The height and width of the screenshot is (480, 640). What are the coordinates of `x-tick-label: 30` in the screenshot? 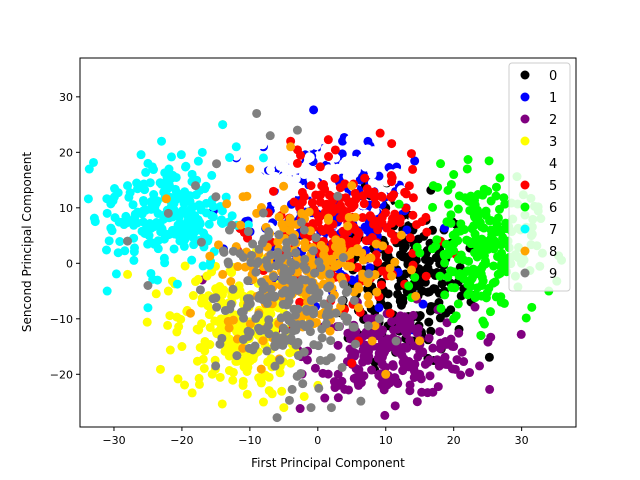 It's located at (522, 440).